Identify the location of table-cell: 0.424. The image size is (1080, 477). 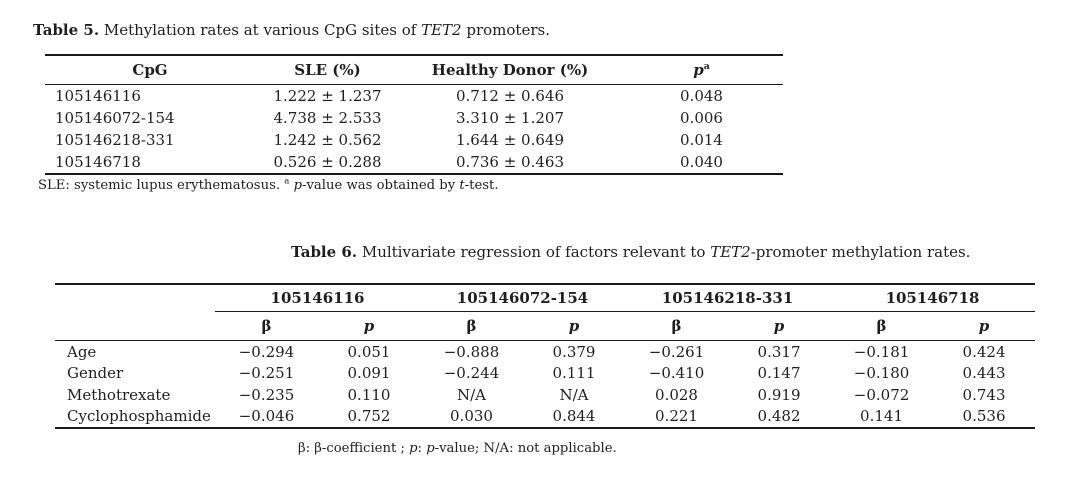
(984, 351).